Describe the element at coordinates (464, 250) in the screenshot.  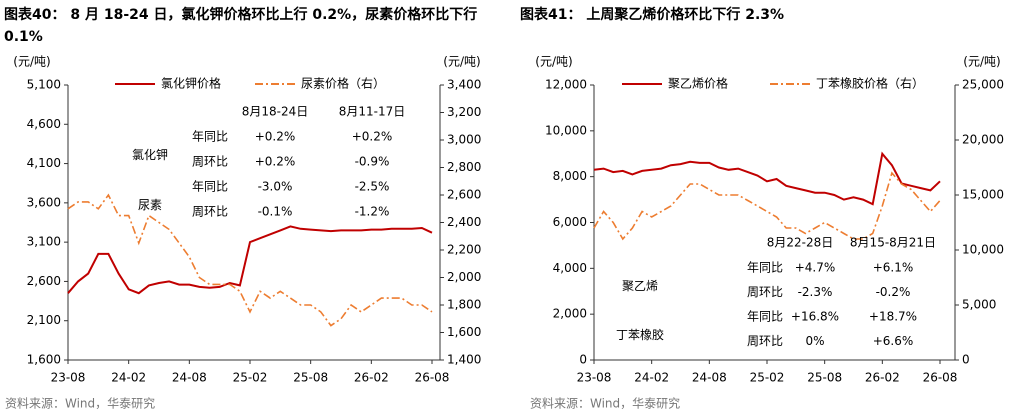
I see `y2-tick-label: 2,200` at that location.